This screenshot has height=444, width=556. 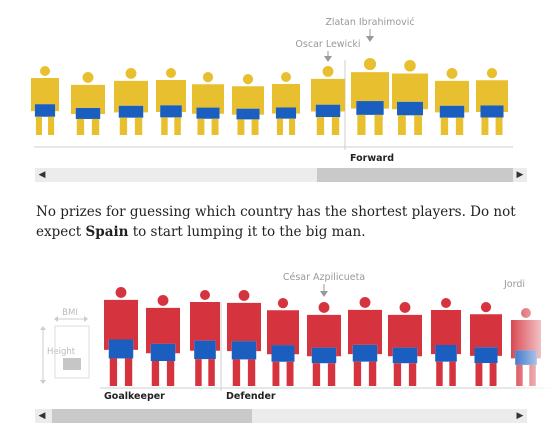 What do you see at coordinates (514, 284) in the screenshot?
I see `annotation-jordi: Jordi` at bounding box center [514, 284].